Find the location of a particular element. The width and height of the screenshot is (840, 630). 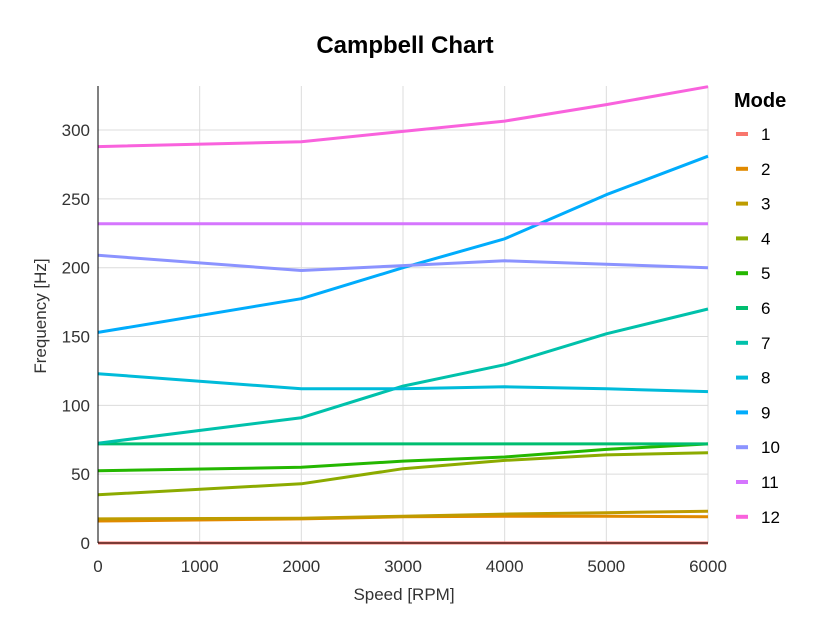

legend-label-mode-3: 3 is located at coordinates (765, 204).